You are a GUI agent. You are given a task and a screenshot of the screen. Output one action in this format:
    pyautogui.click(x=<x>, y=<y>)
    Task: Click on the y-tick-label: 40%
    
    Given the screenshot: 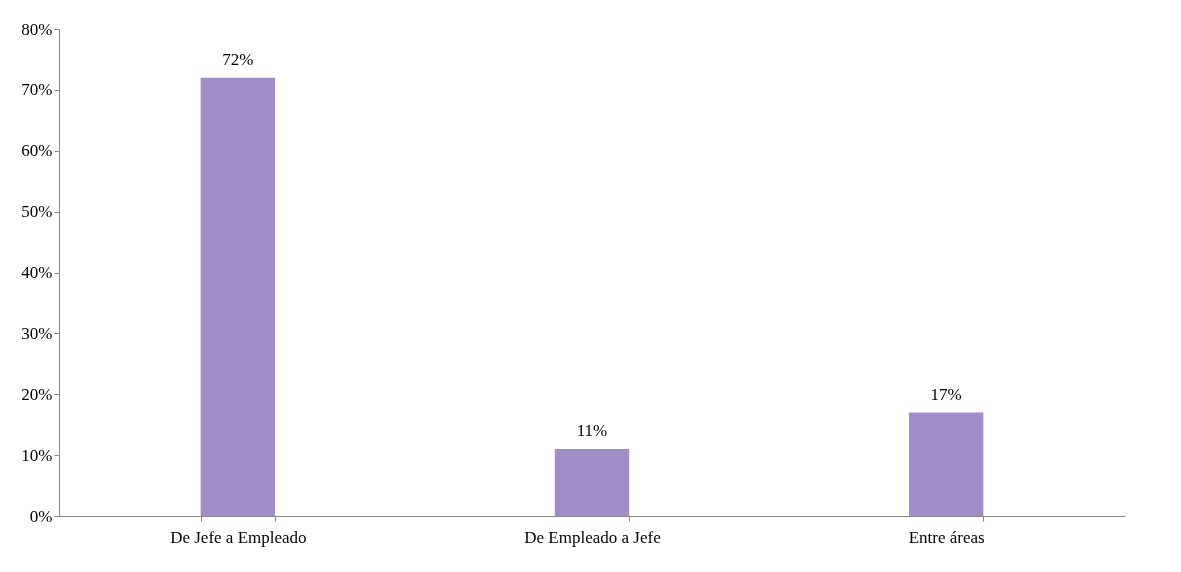 What is the action you would take?
    pyautogui.click(x=37, y=272)
    